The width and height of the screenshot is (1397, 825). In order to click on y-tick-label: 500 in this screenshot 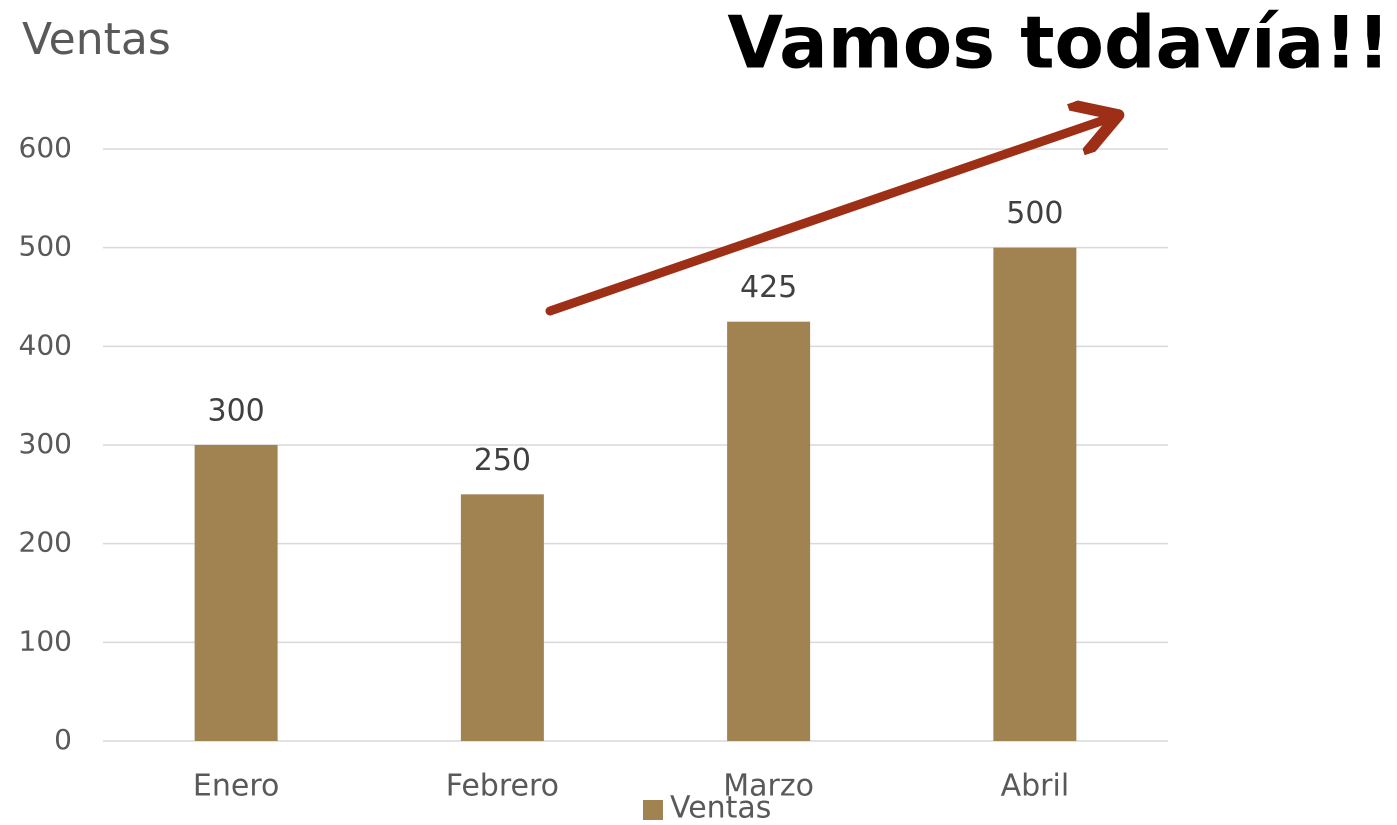, I will do `click(45, 246)`.